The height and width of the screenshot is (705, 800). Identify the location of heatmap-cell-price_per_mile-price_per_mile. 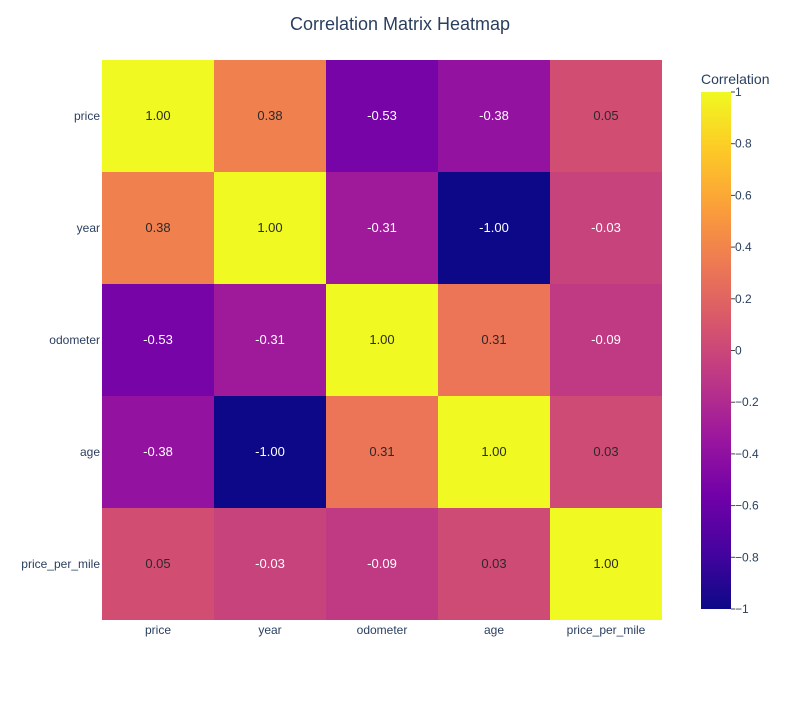
(606, 564).